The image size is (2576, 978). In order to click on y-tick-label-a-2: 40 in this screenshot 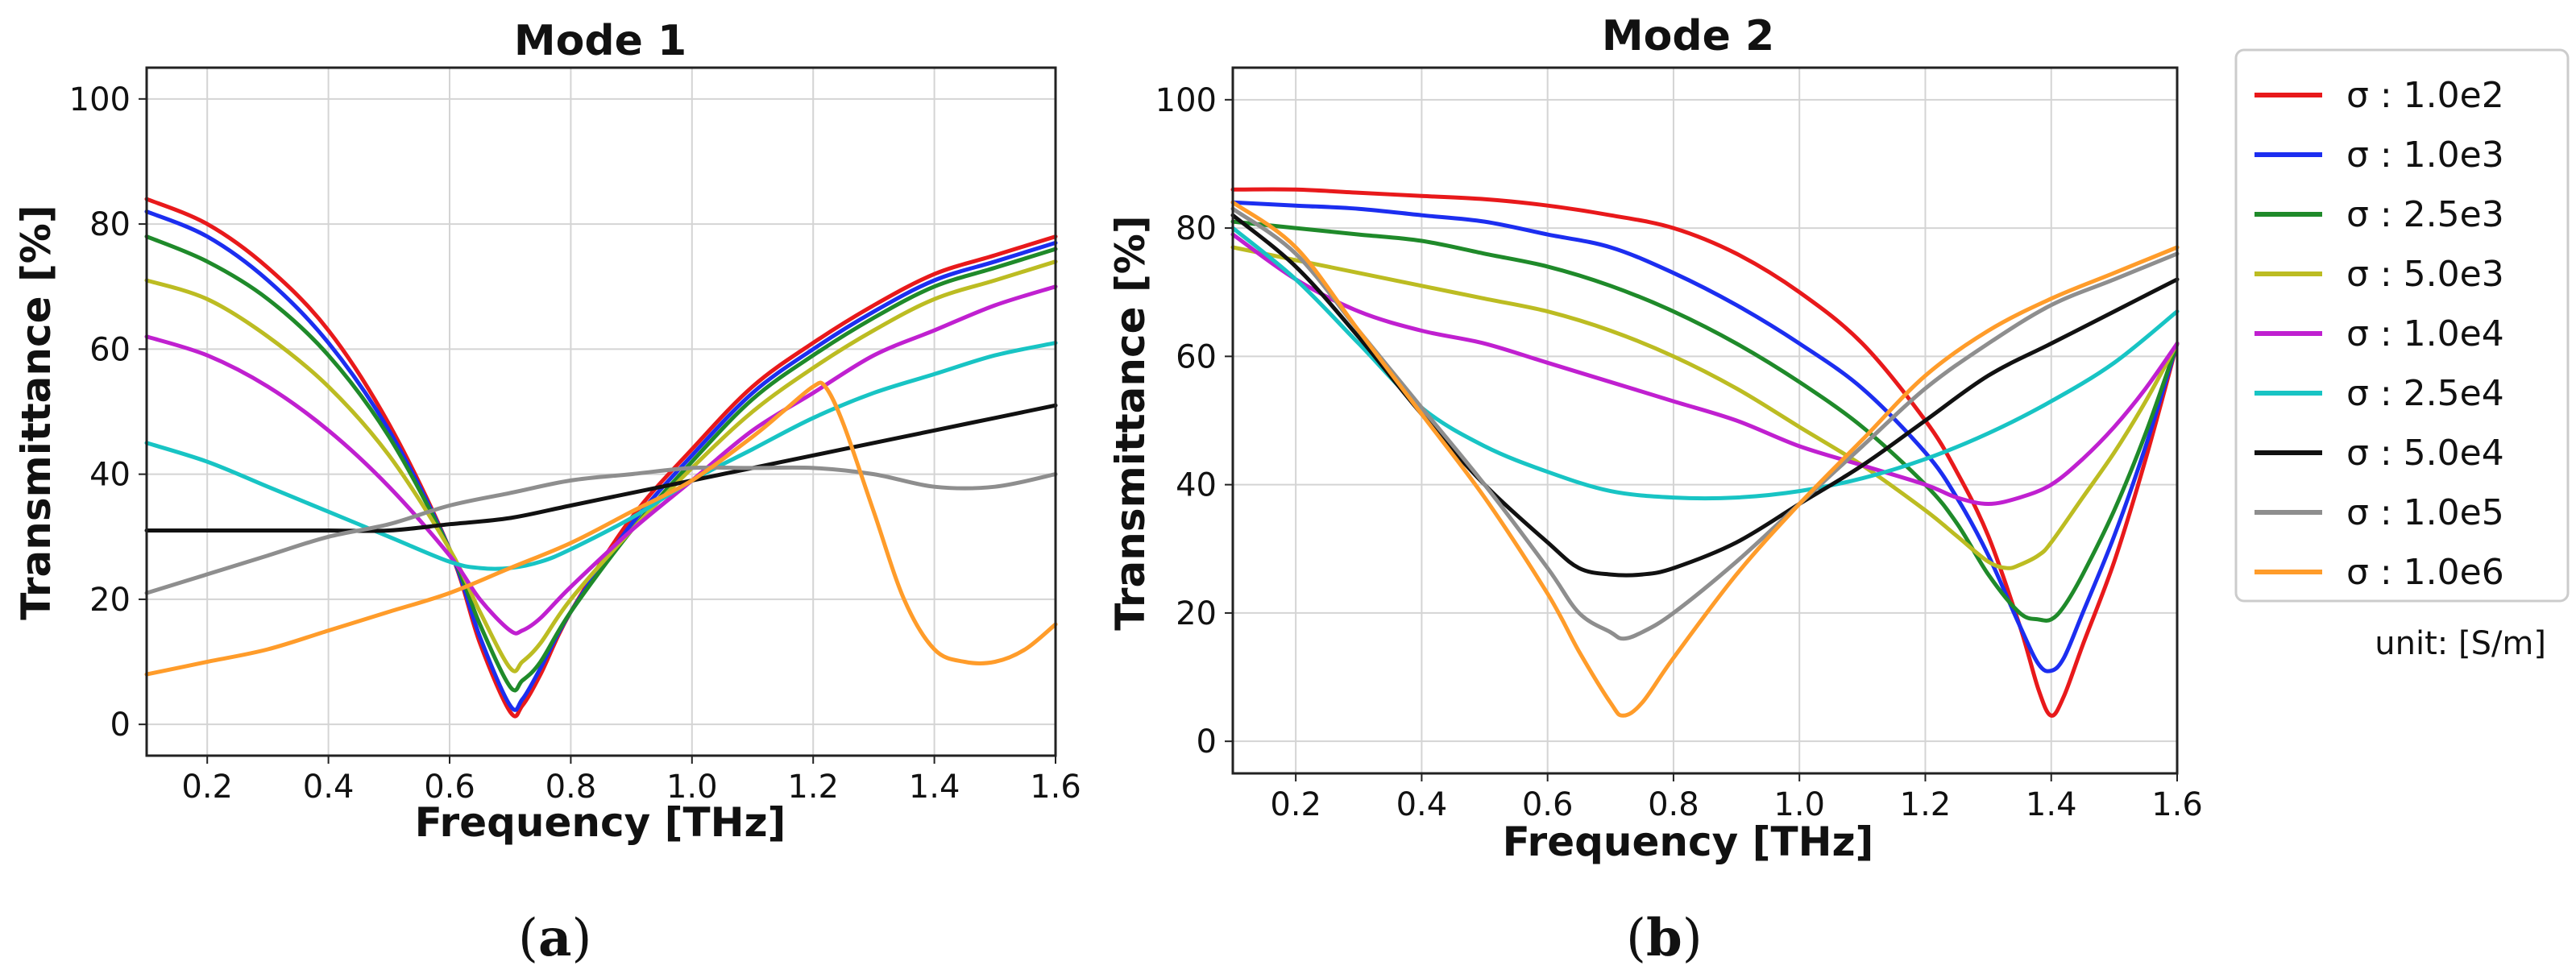, I will do `click(110, 476)`.